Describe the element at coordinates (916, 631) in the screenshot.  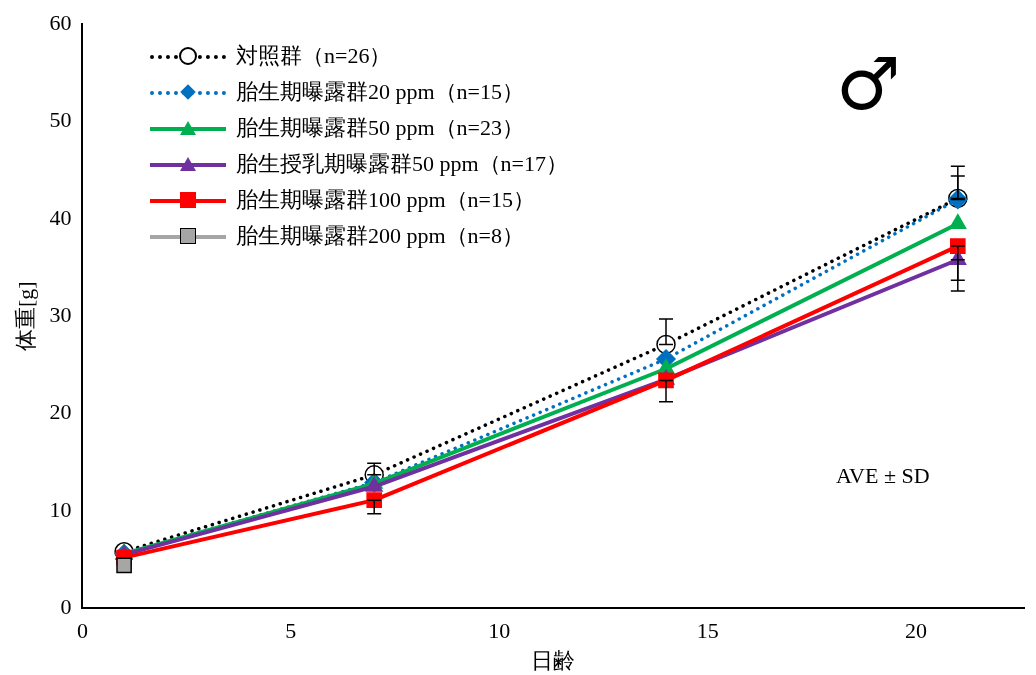
I see `x-tick-label: 20` at that location.